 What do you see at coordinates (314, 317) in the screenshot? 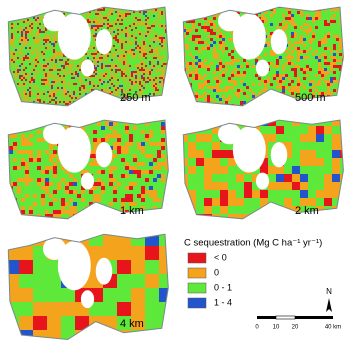
I see `scale-bar-black` at bounding box center [314, 317].